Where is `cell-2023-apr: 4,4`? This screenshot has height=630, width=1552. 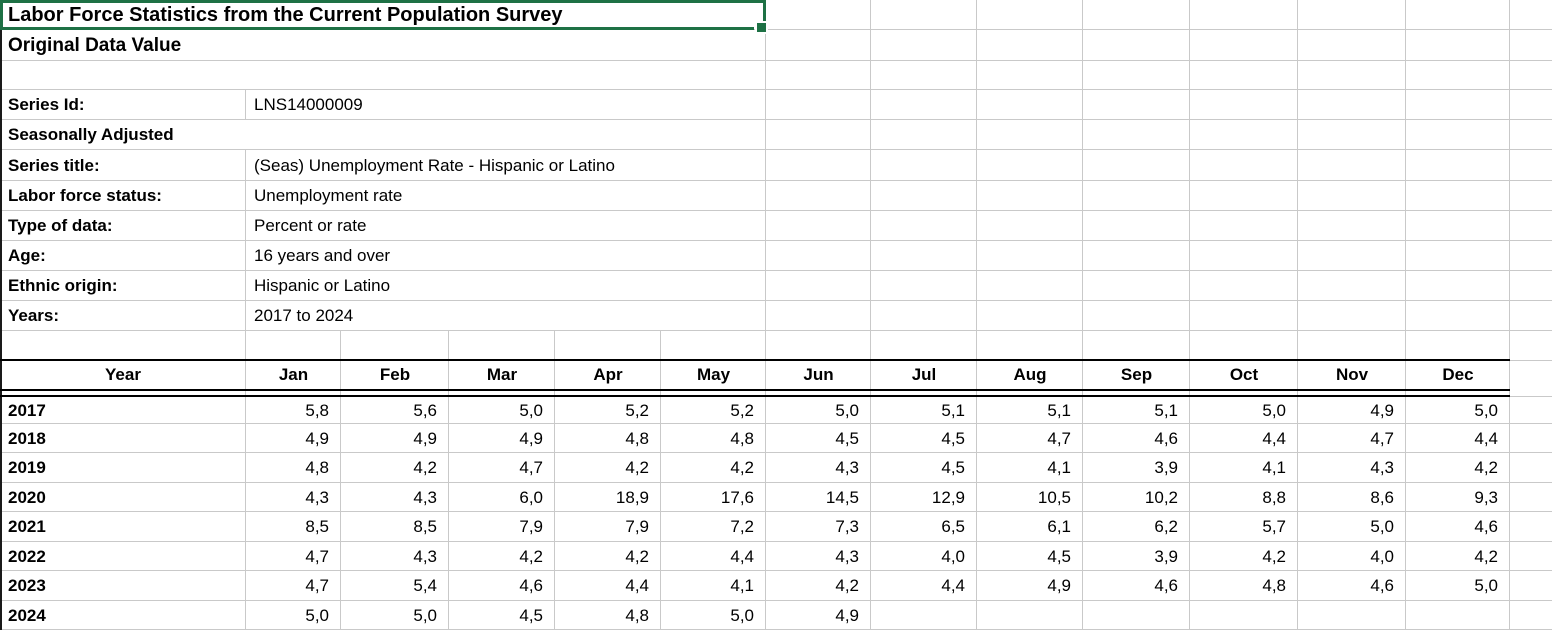
cell-2023-apr: 4,4 is located at coordinates (637, 585).